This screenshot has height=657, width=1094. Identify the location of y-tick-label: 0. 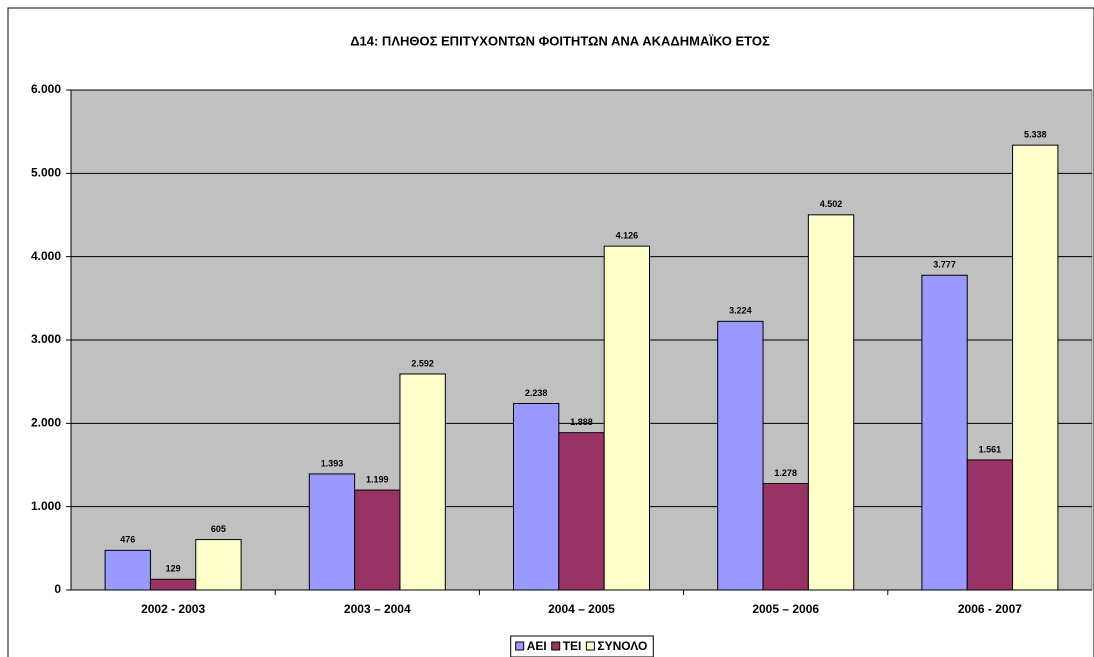
(57, 589).